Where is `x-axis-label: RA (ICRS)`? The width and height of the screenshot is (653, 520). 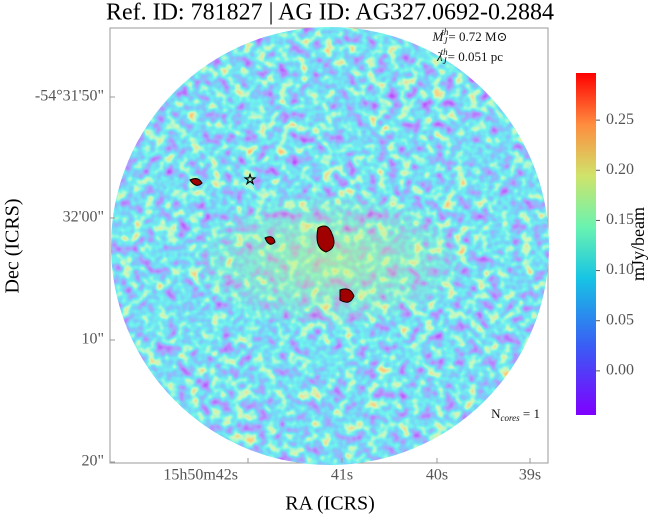 x-axis-label: RA (ICRS) is located at coordinates (329, 504).